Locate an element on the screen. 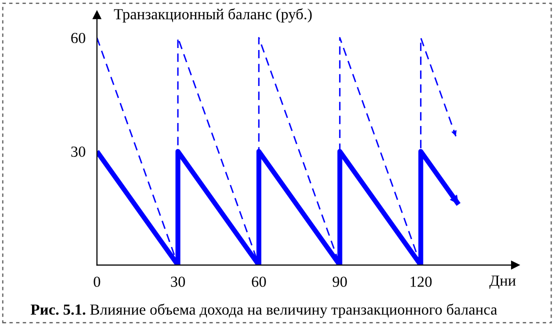 This screenshot has height=326, width=554. text: Влияние объема дохода на величину транзакционного баланса is located at coordinates (294, 311).